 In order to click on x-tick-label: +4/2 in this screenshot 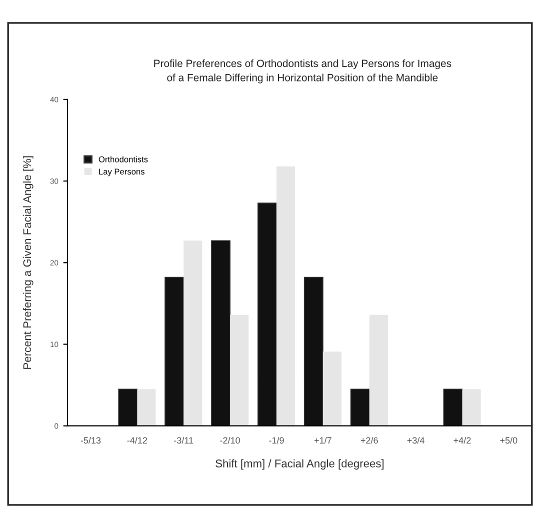, I will do `click(462, 440)`.